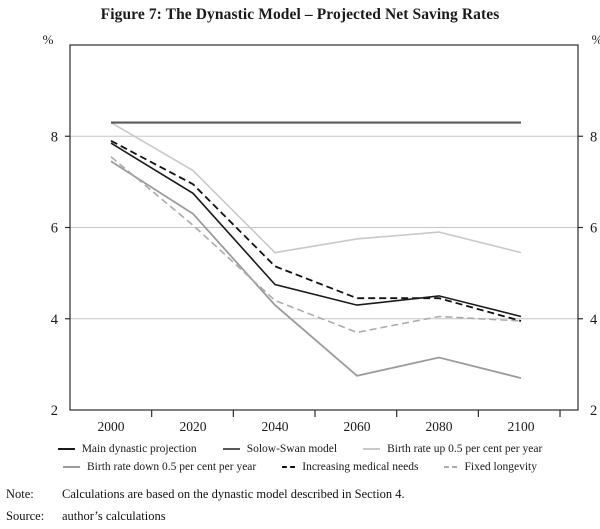 This screenshot has height=529, width=600. Describe the element at coordinates (593, 411) in the screenshot. I see `y-axis-label-right: 2` at that location.